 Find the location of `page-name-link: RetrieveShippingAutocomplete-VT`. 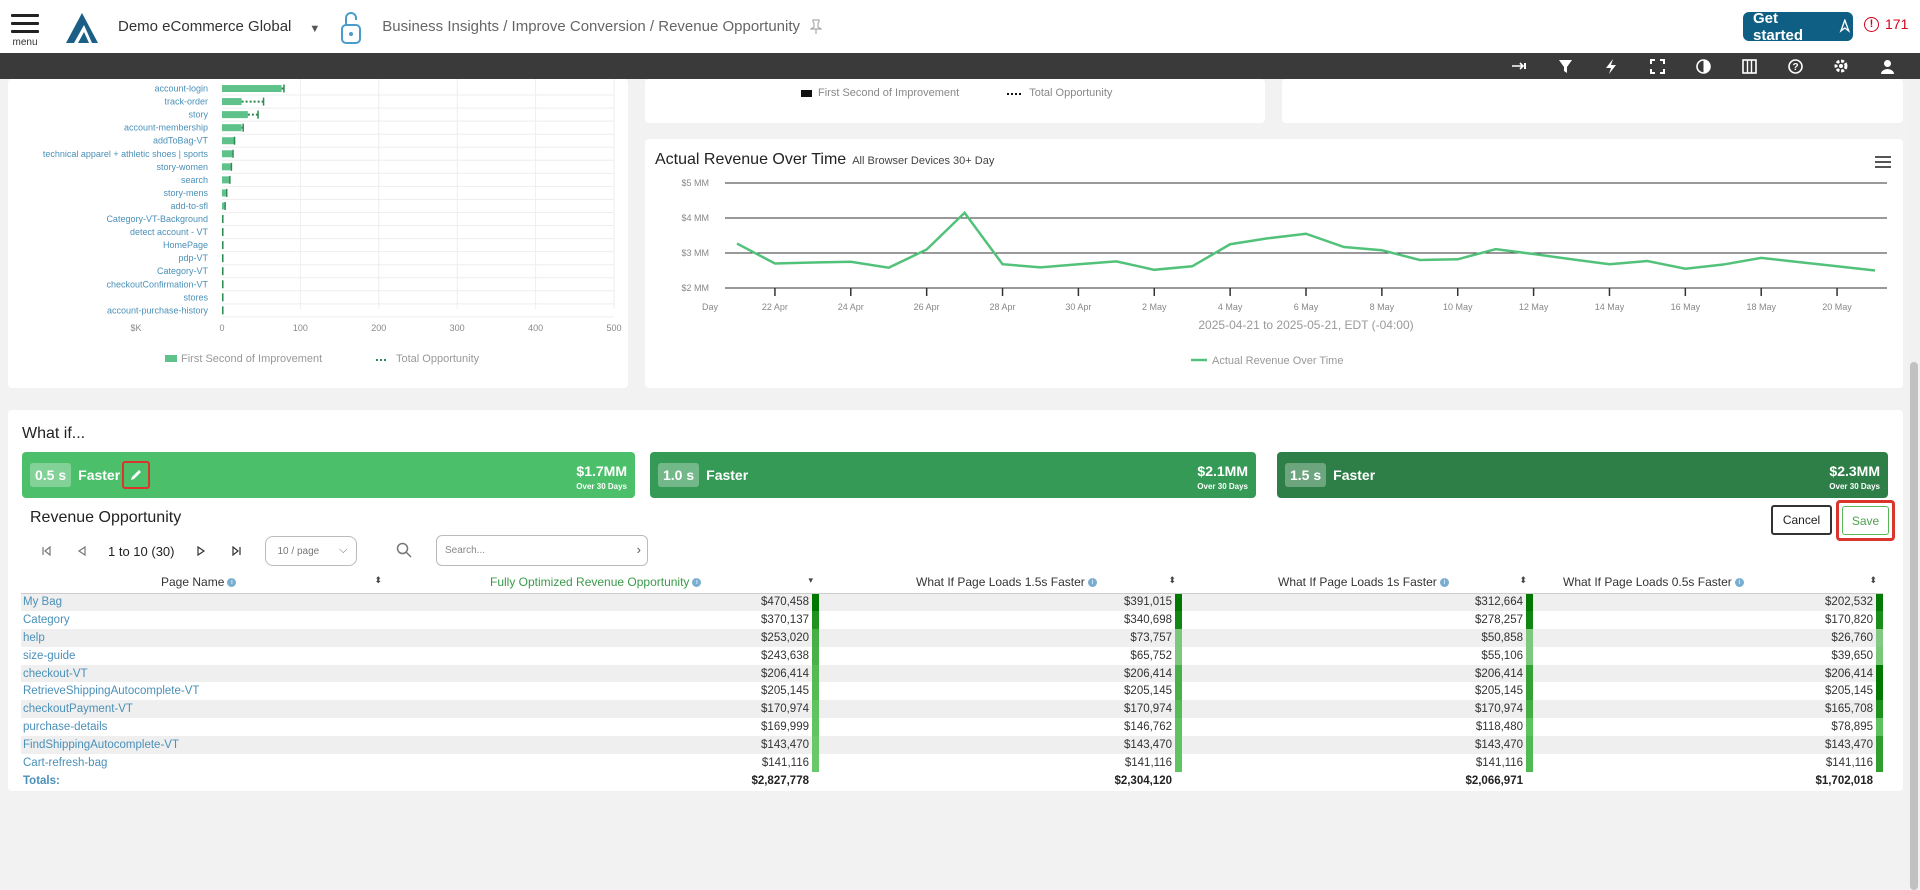

page-name-link: RetrieveShippingAutocomplete-VT is located at coordinates (111, 691).